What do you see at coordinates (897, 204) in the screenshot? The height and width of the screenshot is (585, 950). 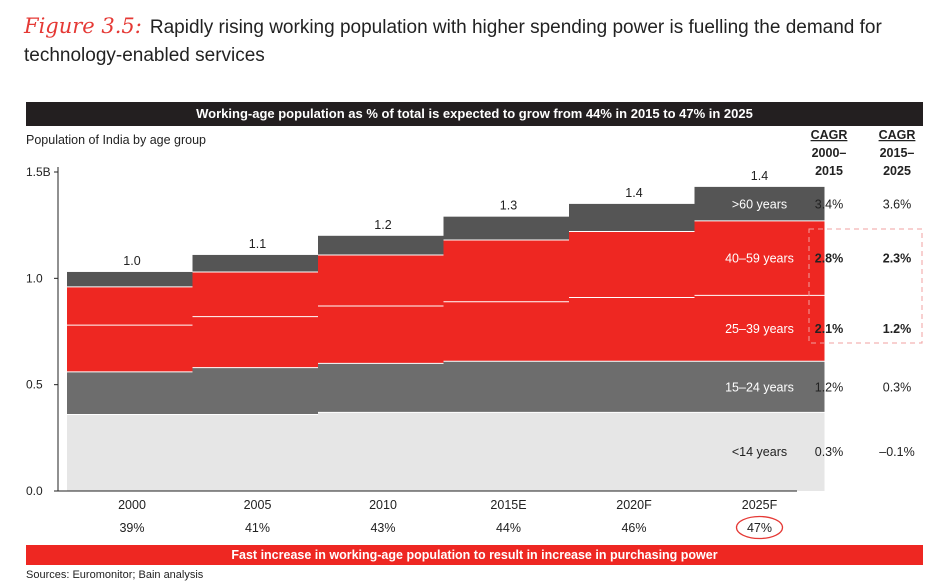 I see `cagr-value-2015-2025: 3.6%` at bounding box center [897, 204].